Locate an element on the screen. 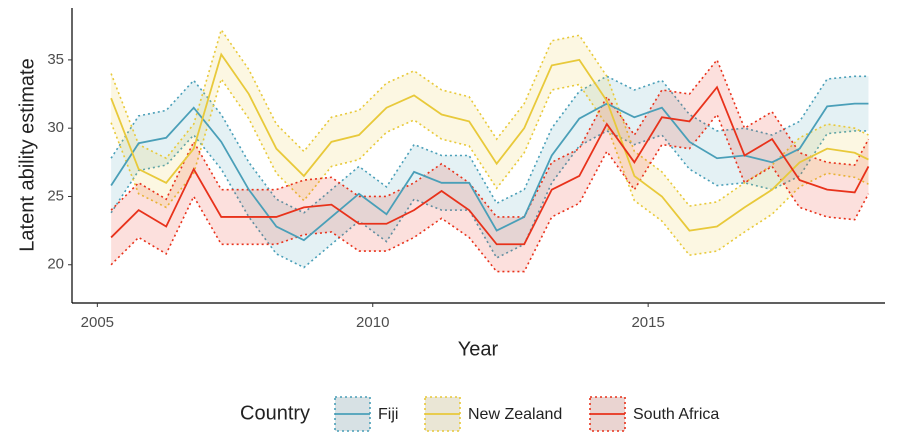 This screenshot has width=900, height=435. x-tick-label: 2005 is located at coordinates (97, 322).